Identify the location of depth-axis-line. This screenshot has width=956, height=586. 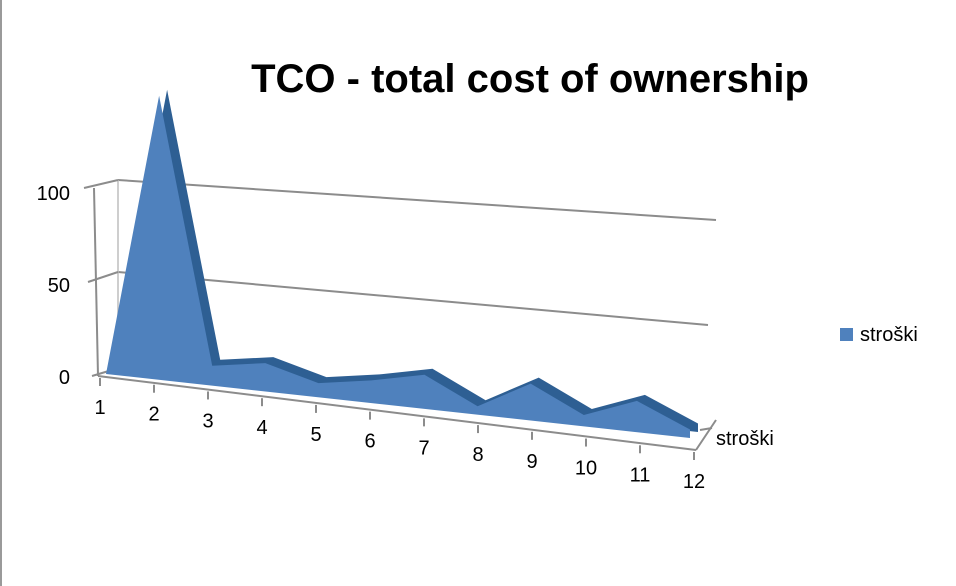
(706, 435).